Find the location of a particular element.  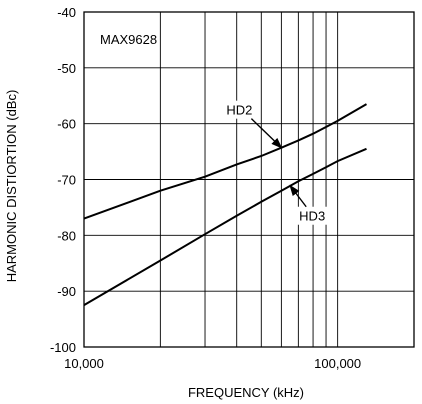

y-tick-label: -60 is located at coordinates (66, 124).